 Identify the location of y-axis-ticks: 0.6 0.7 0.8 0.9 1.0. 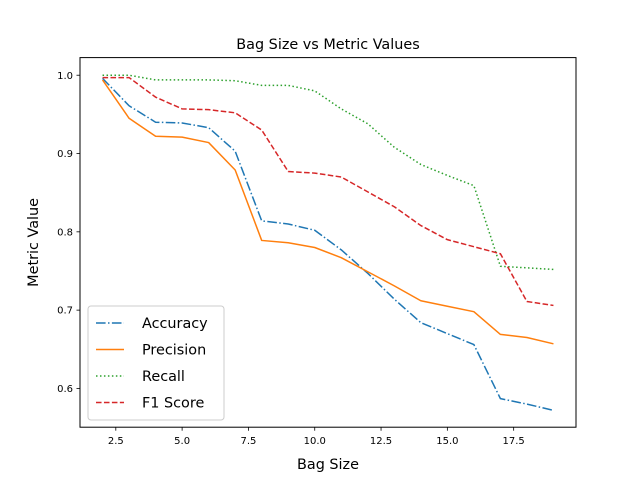
(68, 233).